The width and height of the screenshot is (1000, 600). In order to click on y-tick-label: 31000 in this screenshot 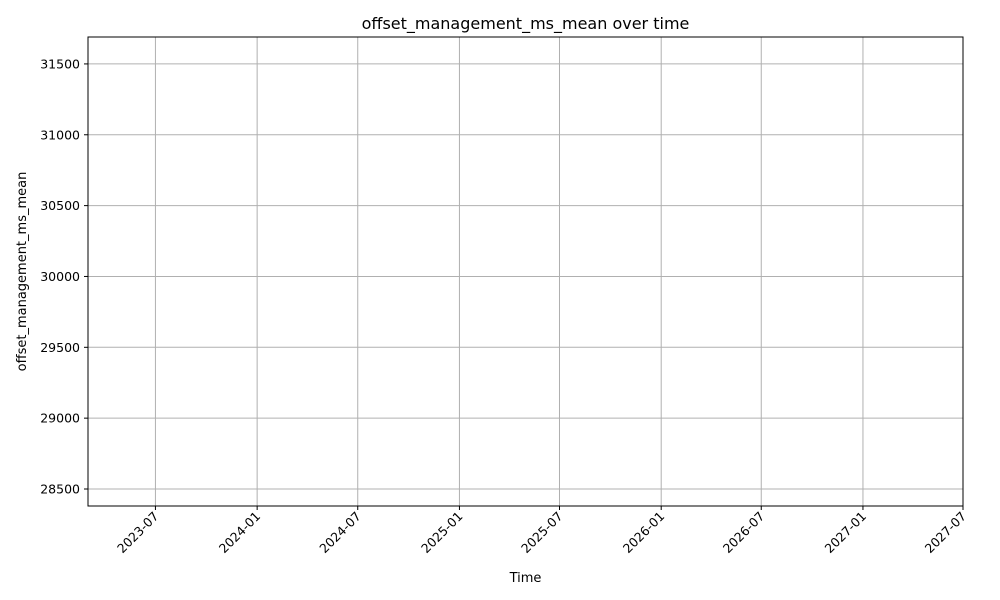, I will do `click(60, 134)`.